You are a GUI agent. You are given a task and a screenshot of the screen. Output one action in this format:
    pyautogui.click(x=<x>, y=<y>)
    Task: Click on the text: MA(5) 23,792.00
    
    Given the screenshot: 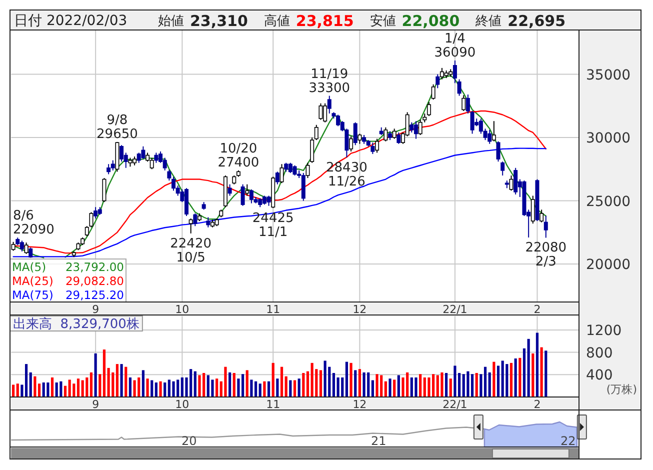 What is the action you would take?
    pyautogui.click(x=68, y=267)
    